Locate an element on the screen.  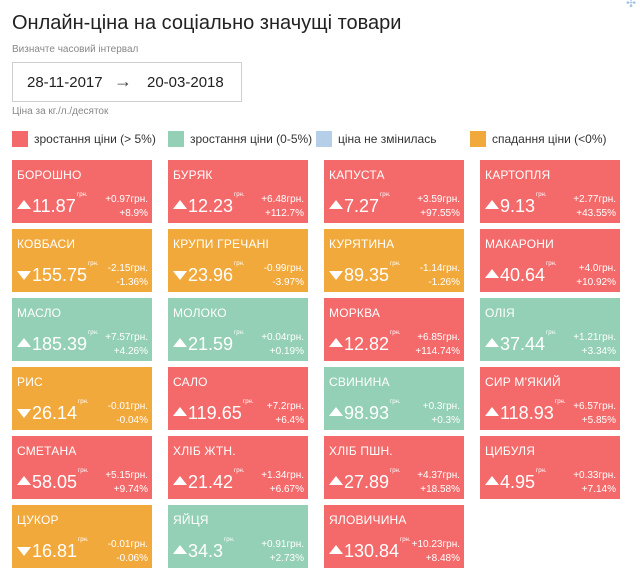
price-change-percent: +5.85% is located at coordinates (598, 420).